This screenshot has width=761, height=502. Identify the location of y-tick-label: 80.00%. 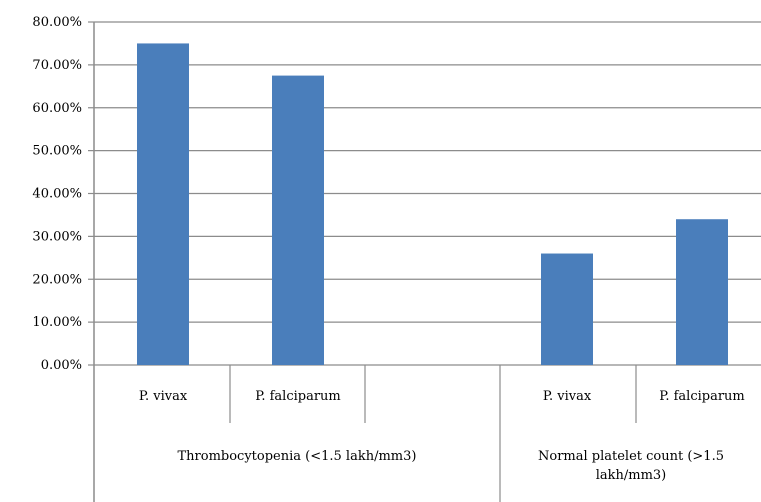
(57, 22).